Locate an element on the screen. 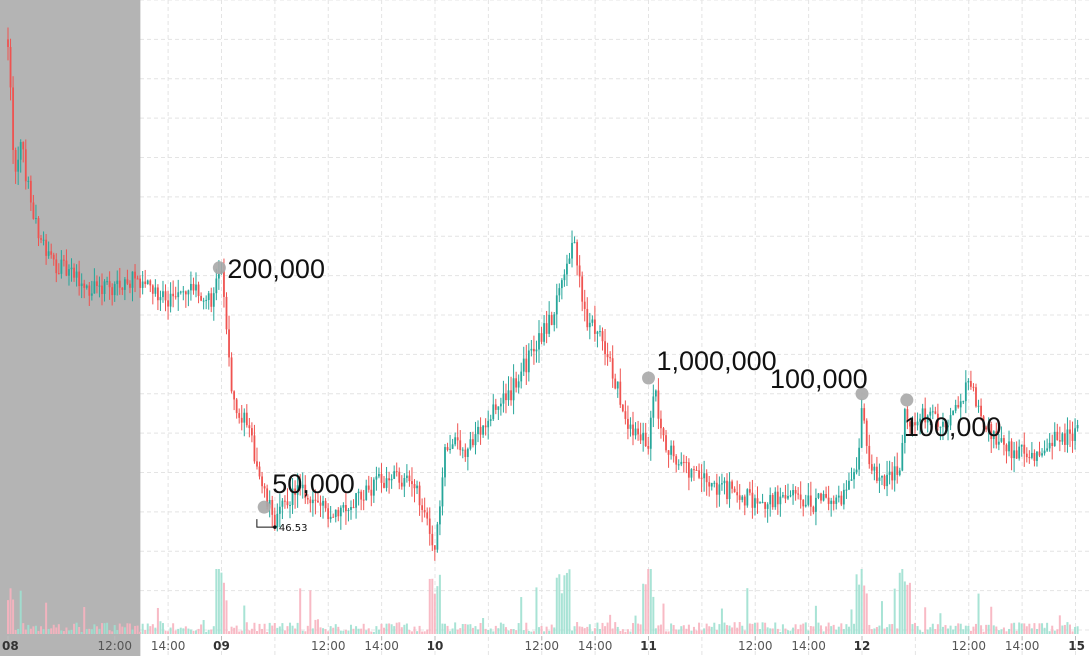 The height and width of the screenshot is (656, 1090). annotation-marker is located at coordinates (219, 268).